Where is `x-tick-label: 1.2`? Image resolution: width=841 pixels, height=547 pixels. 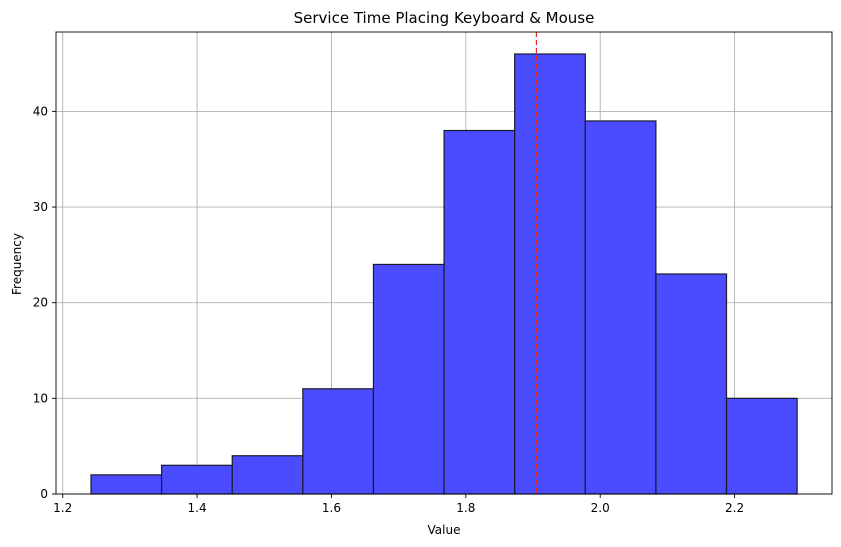 x-tick-label: 1.2 is located at coordinates (62, 508).